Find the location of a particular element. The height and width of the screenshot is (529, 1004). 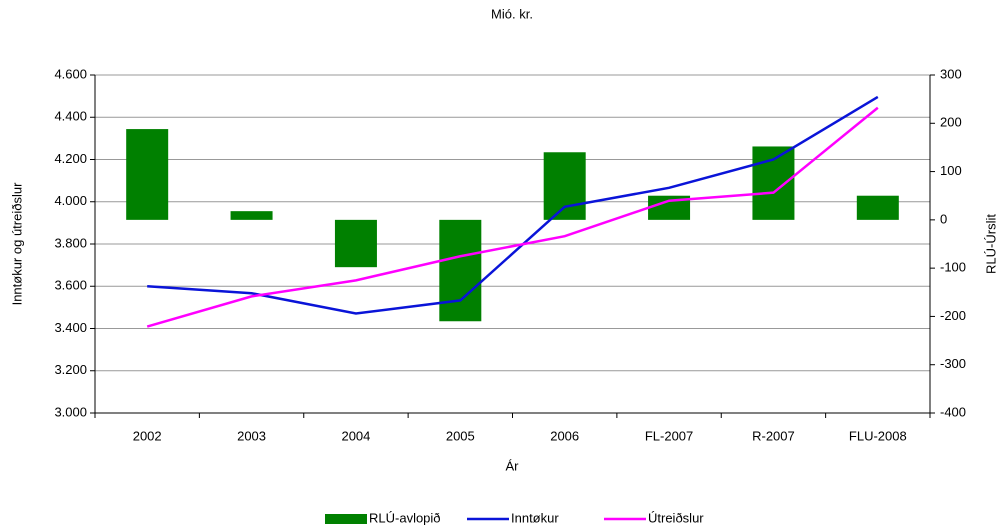

y-tick-label: 3.200 is located at coordinates (70, 369).